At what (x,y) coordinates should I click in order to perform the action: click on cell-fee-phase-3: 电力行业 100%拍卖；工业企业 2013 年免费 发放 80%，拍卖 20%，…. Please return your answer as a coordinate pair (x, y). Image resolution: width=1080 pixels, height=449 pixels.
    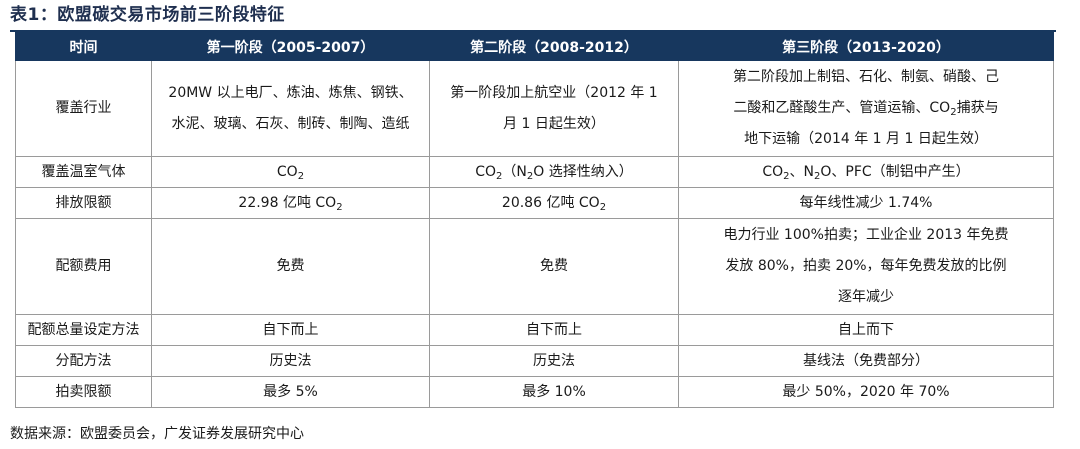
    Looking at the image, I should click on (866, 266).